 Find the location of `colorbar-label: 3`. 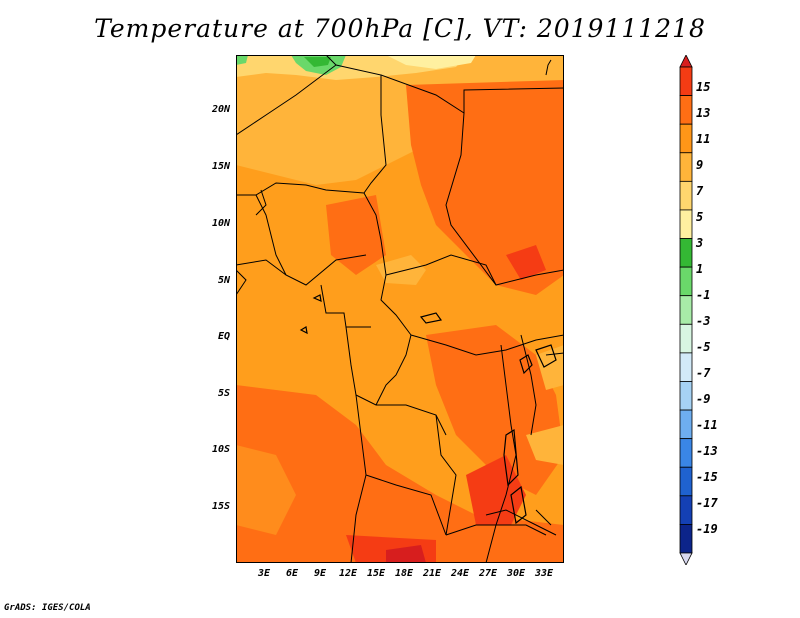

colorbar-label: 3 is located at coordinates (700, 243).